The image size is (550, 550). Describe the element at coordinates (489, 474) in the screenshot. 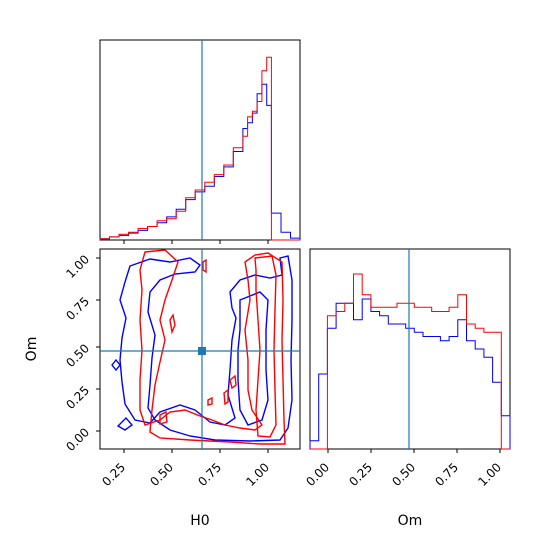

I see `om-xtick-label: 1.00` at that location.